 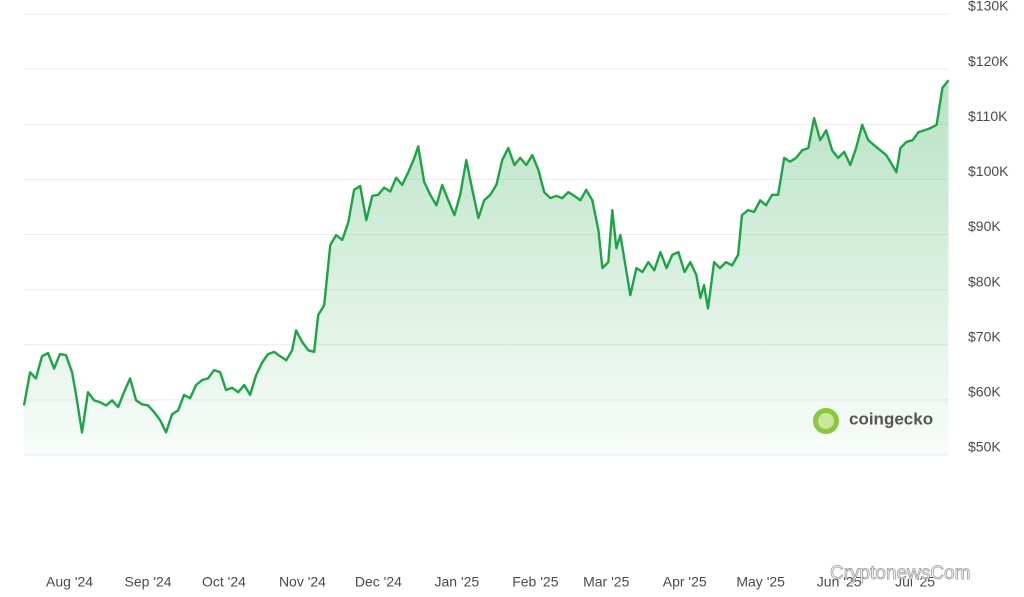 I want to click on x-tick-label: Jul '25, so click(x=915, y=582).